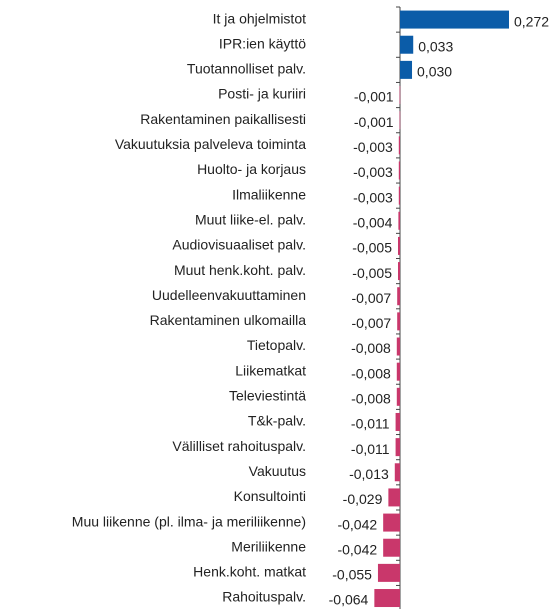 The image size is (559, 610). What do you see at coordinates (210, 144) in the screenshot?
I see `category-label: Vakuutuksia palveleva toiminta` at bounding box center [210, 144].